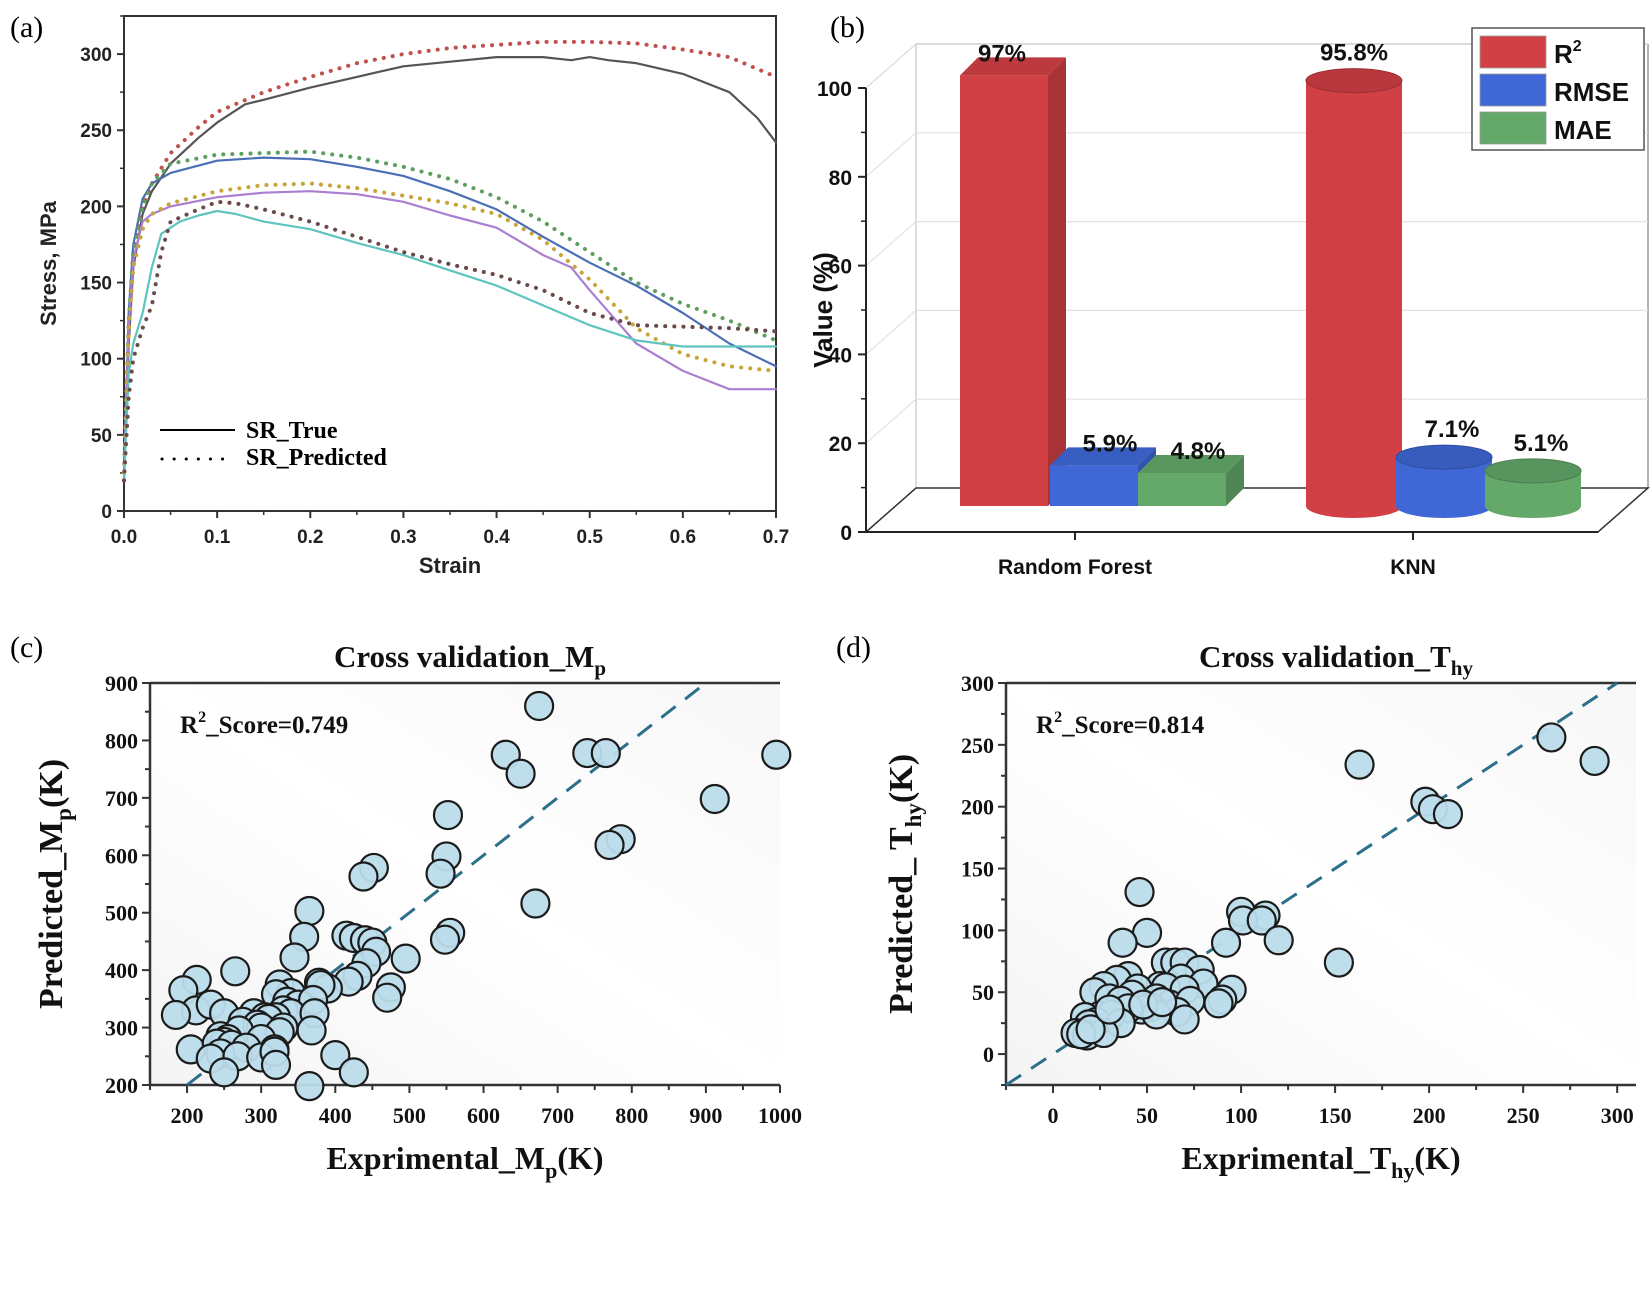  Describe the element at coordinates (780, 1115) in the screenshot. I see `x-tick-label: 1000` at that location.